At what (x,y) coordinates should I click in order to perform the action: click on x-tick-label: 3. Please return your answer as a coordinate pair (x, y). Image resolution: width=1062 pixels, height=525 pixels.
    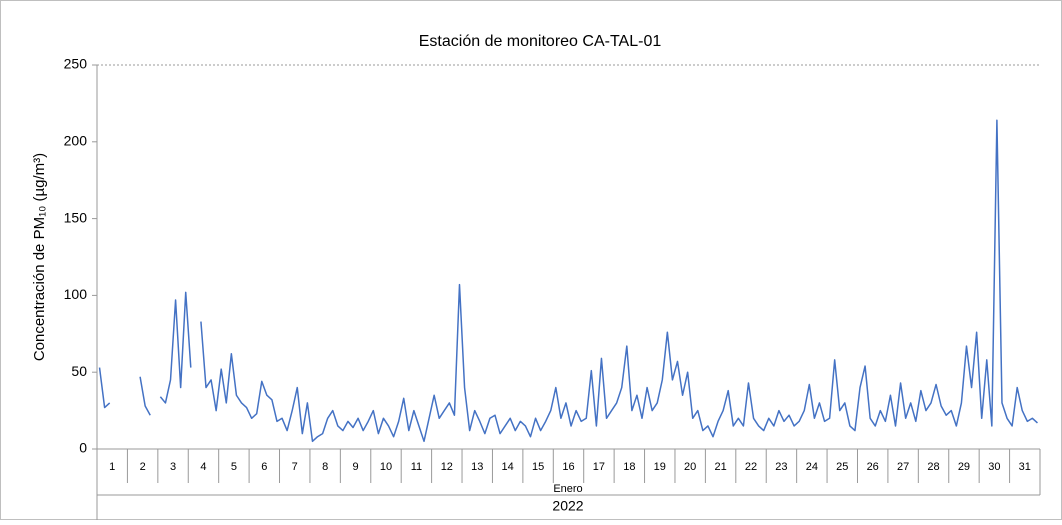
    Looking at the image, I should click on (173, 467).